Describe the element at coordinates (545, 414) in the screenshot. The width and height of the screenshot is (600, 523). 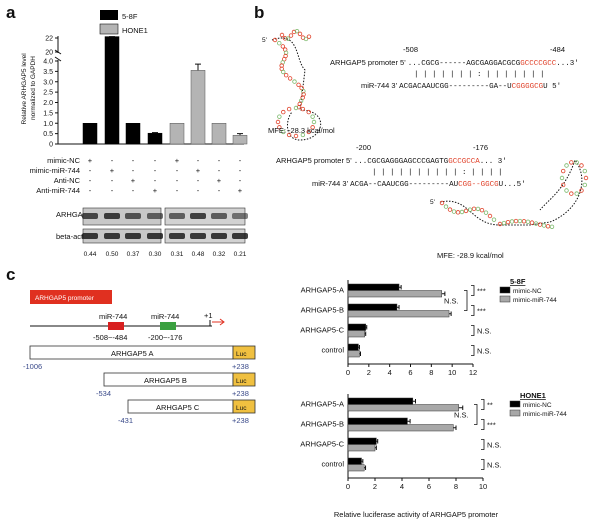
I see `legend-label: mimic-miR-744` at that location.